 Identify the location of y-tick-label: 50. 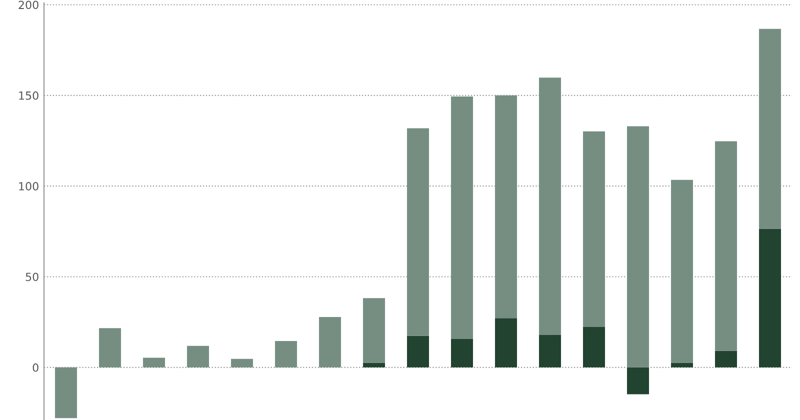
(32, 277).